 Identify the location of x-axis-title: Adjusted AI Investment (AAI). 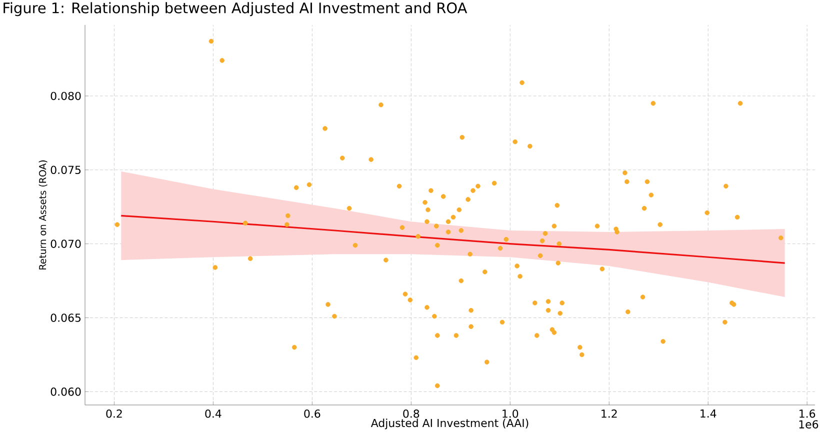
(449, 424).